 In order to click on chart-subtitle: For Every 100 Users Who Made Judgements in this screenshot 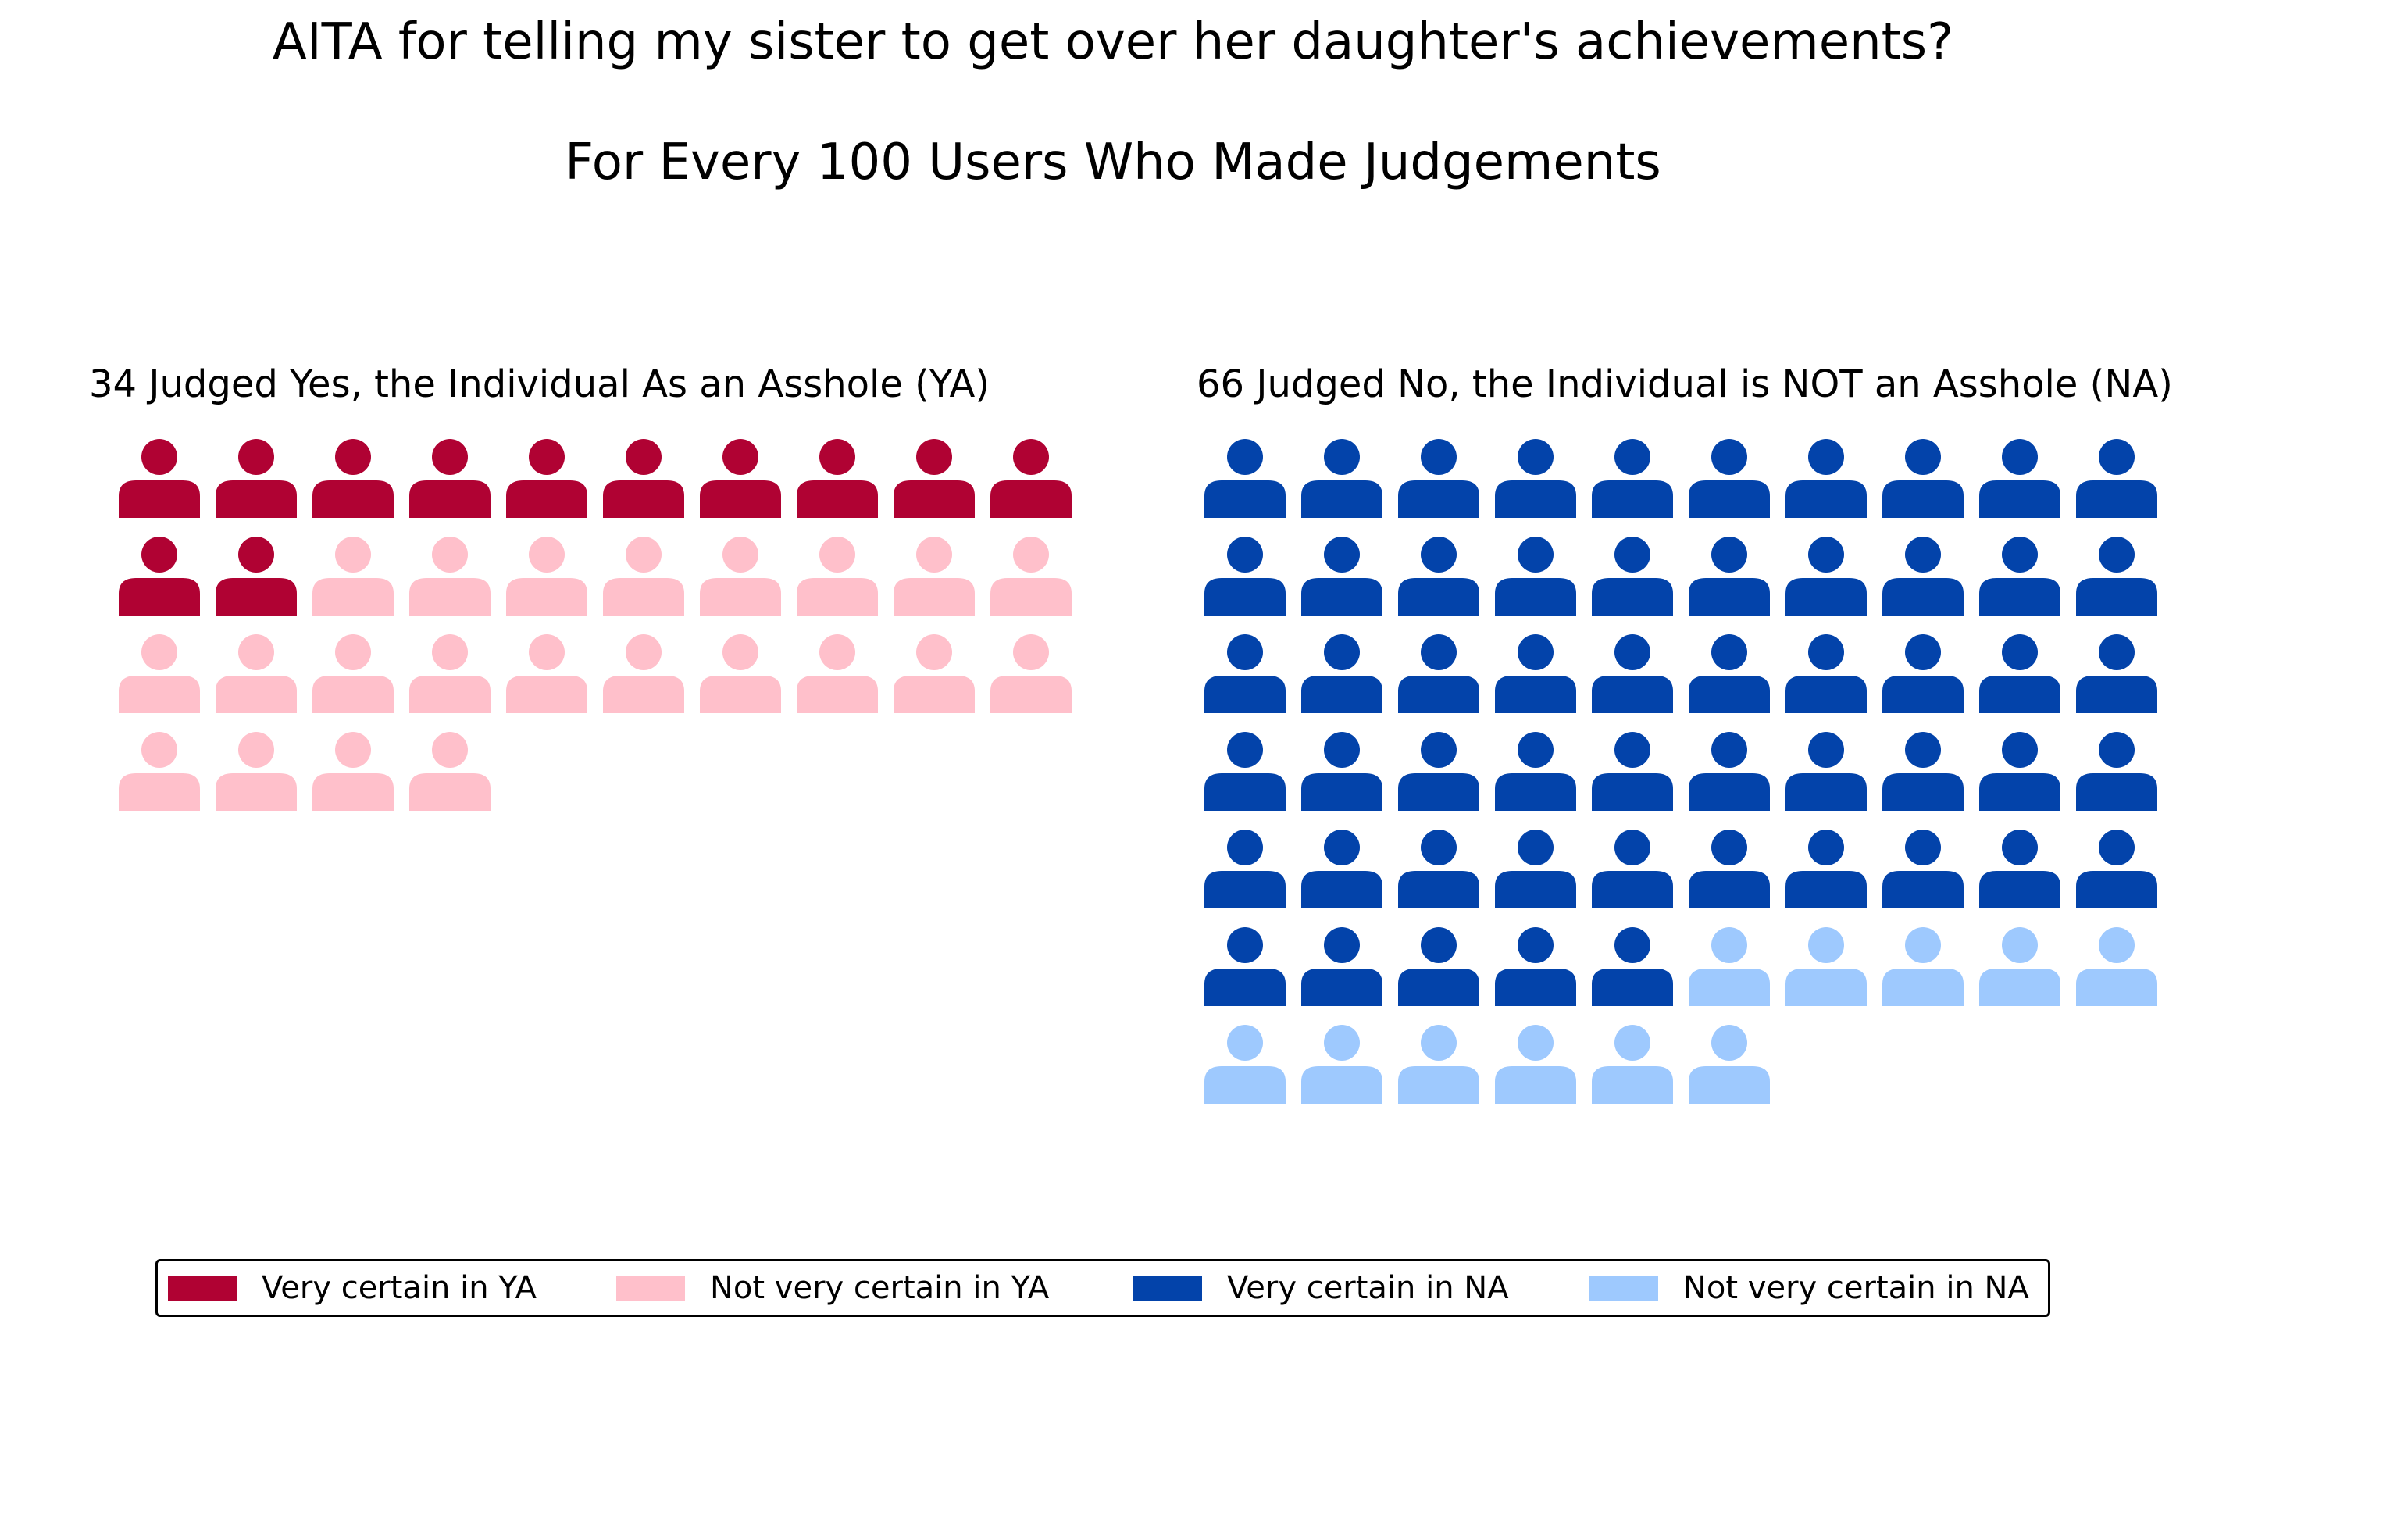, I will do `click(1113, 162)`.